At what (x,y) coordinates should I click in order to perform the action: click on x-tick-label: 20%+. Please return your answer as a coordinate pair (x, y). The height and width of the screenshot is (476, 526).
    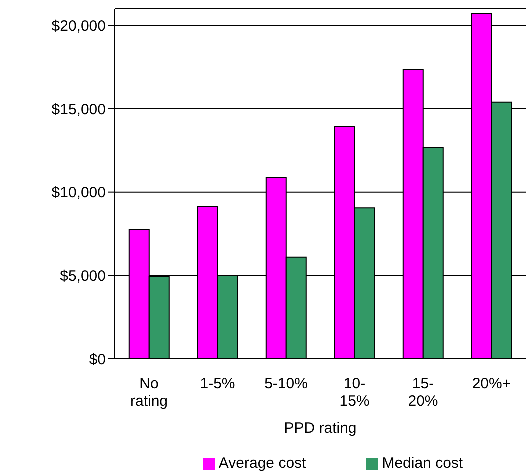
    Looking at the image, I should click on (492, 384).